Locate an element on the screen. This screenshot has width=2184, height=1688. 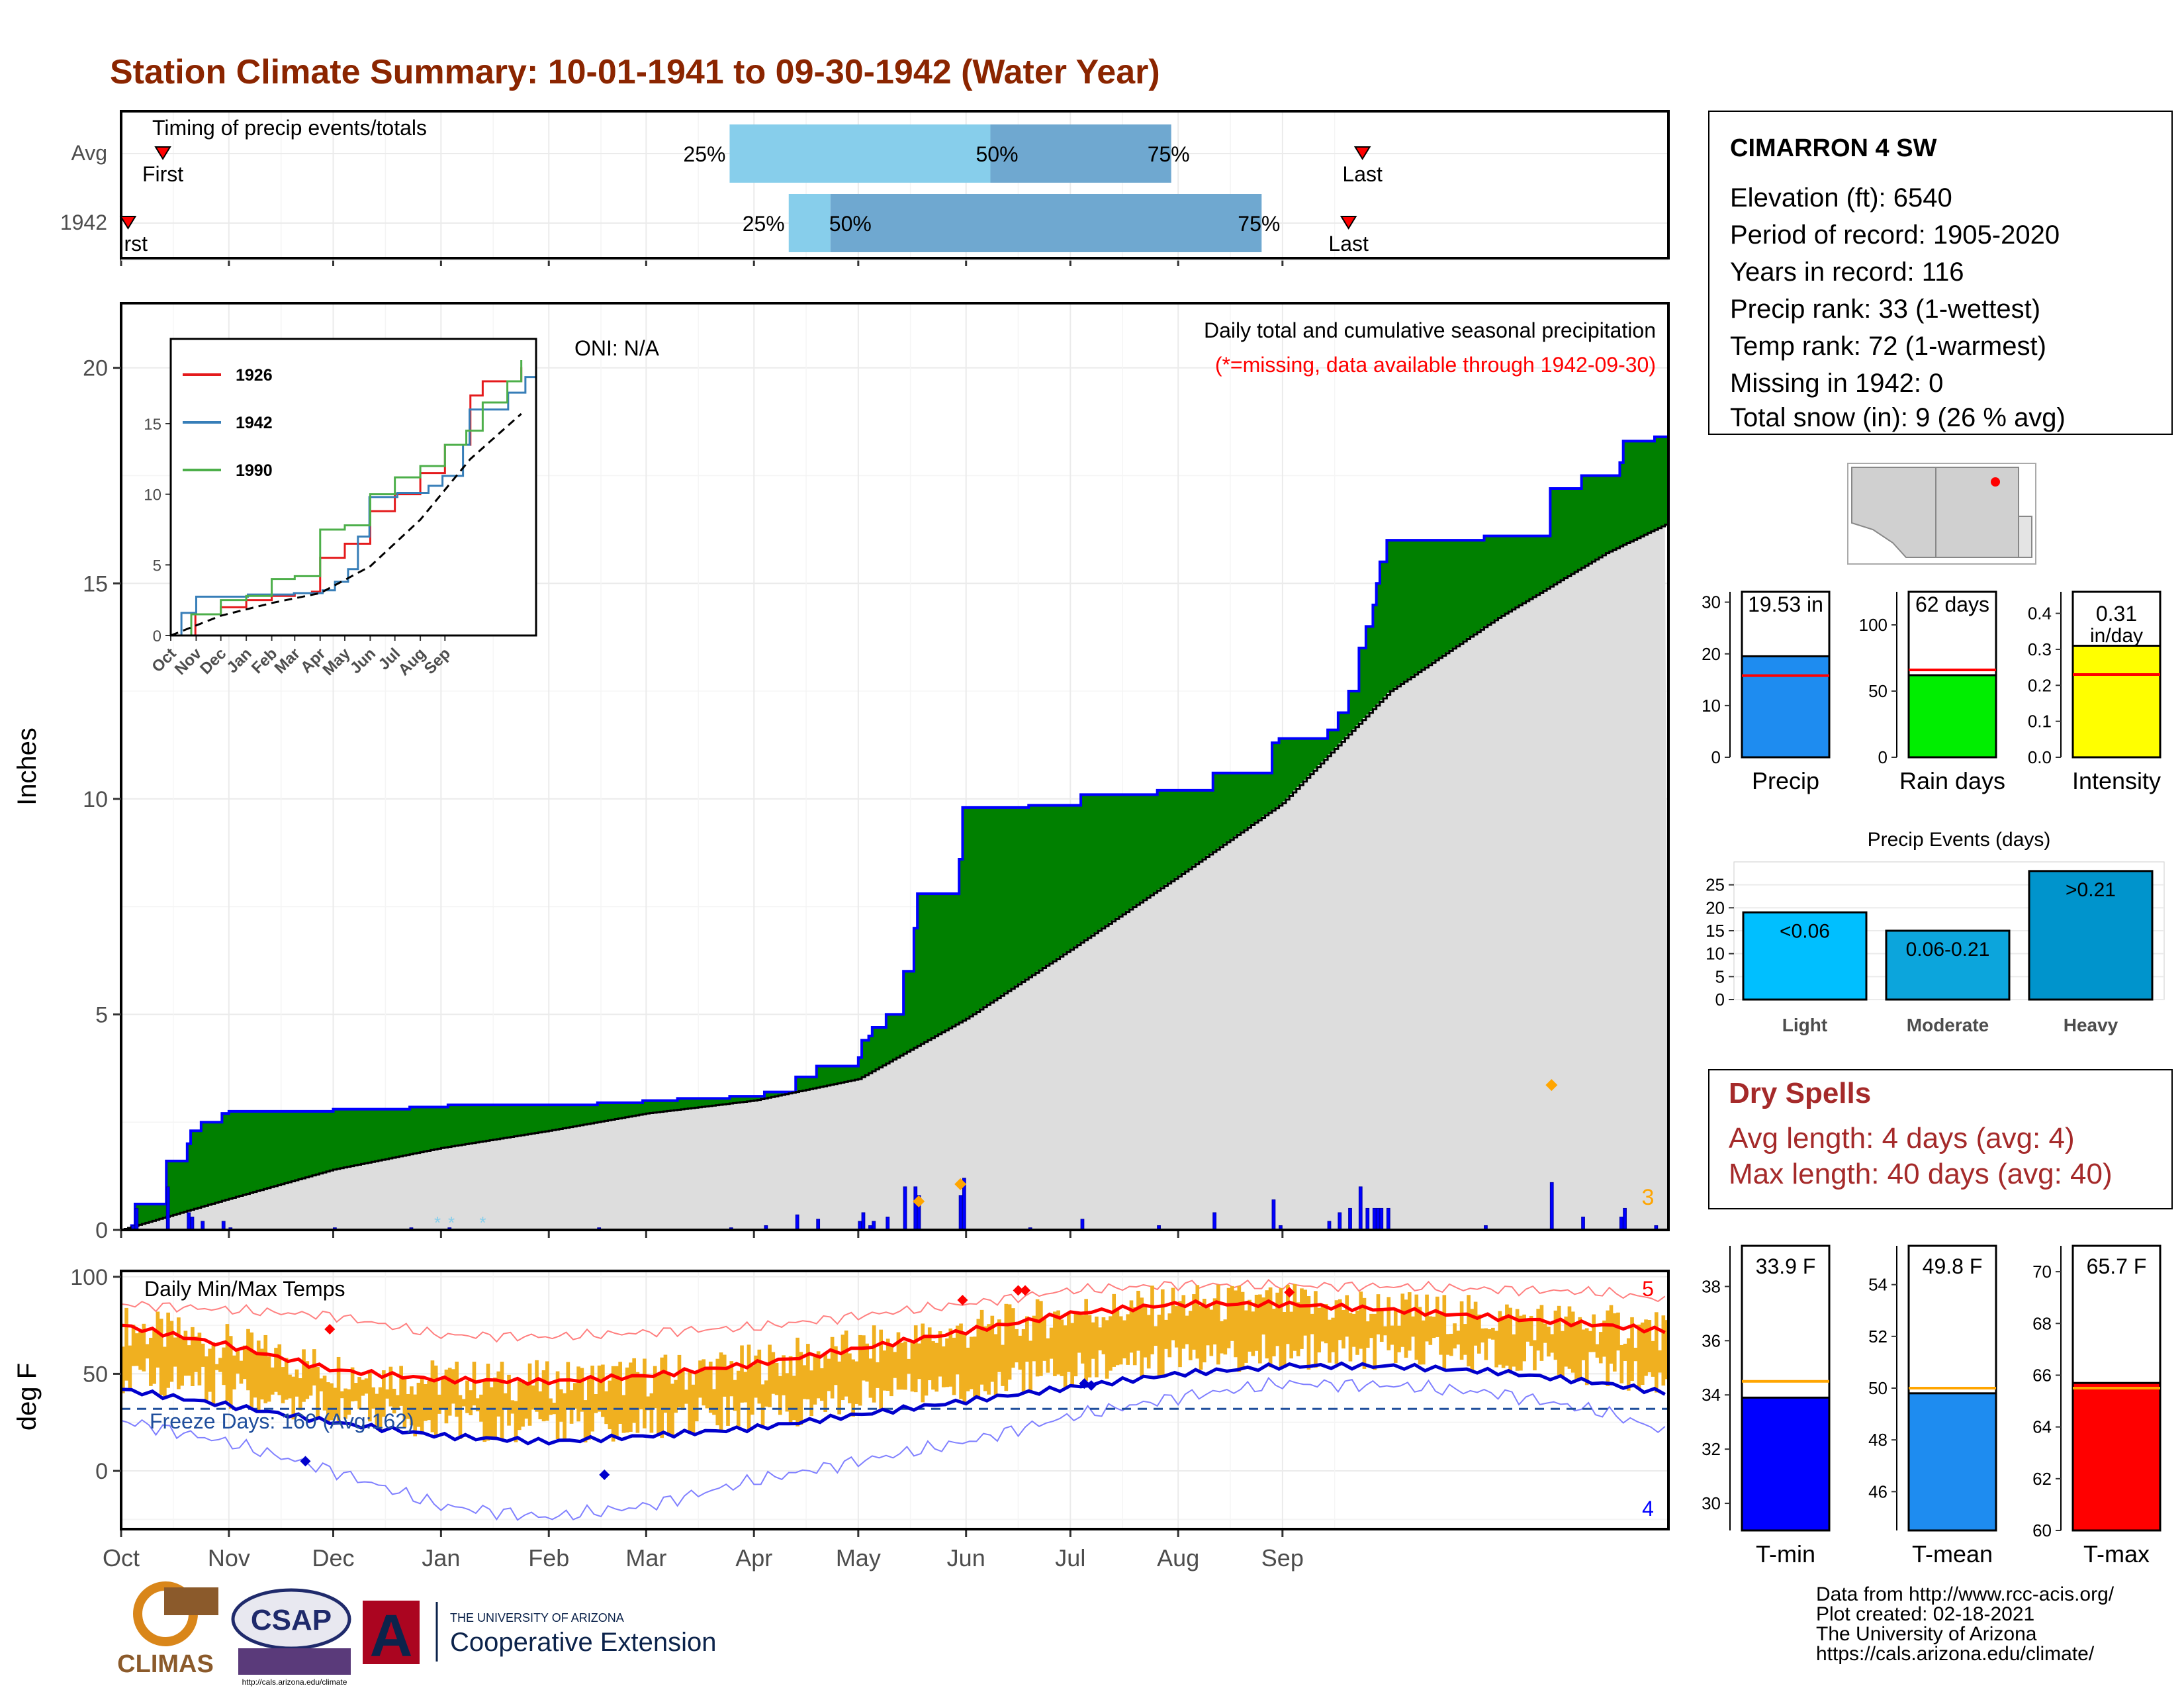
station-location-marker is located at coordinates (1996, 482).